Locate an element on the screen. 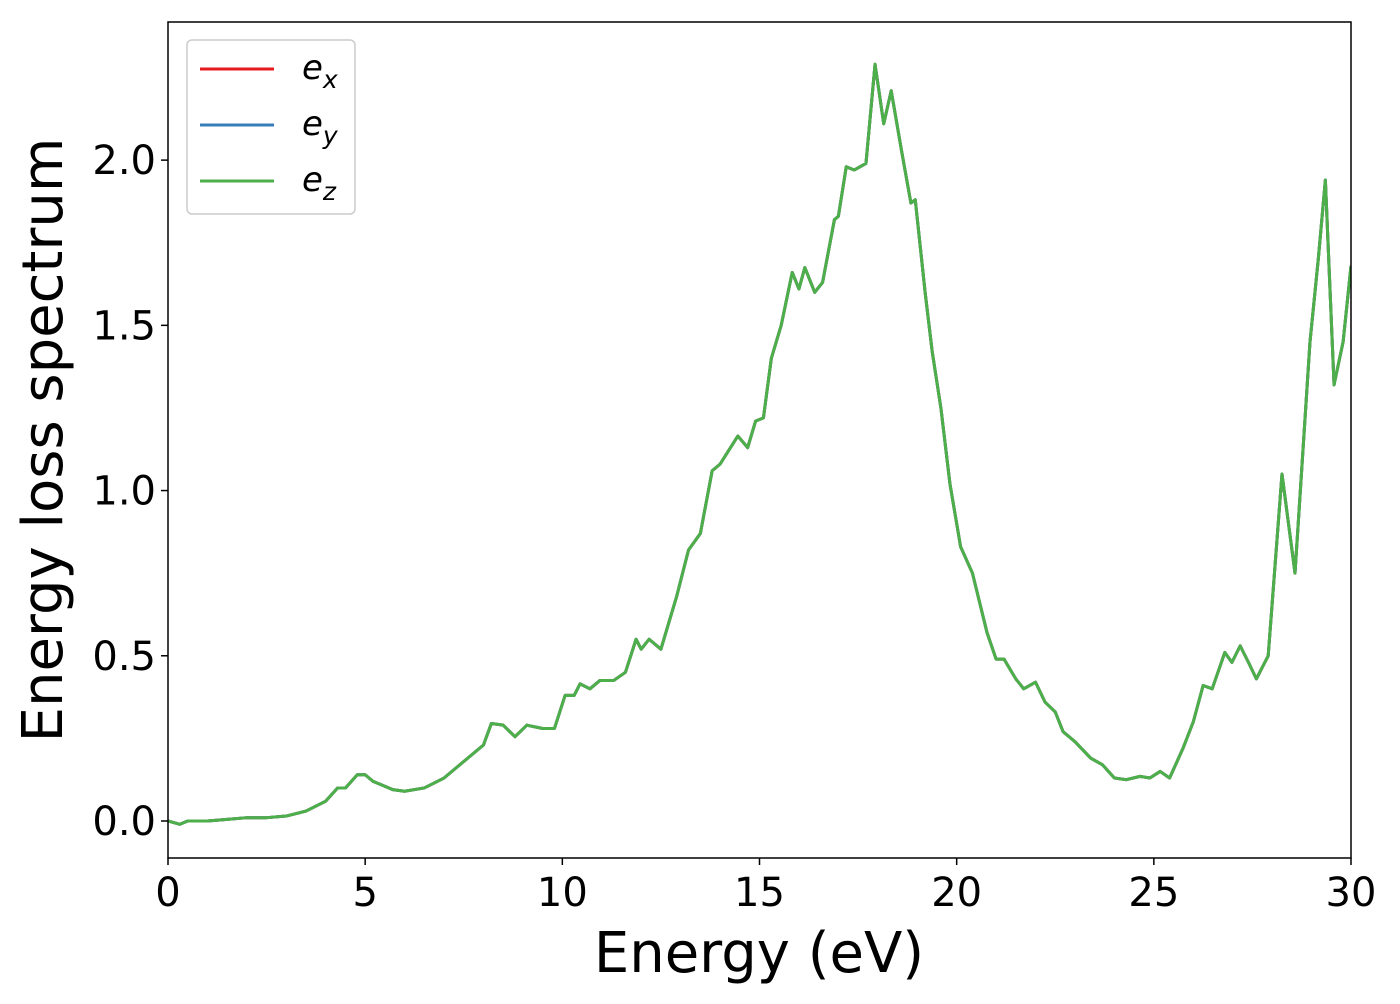 Image resolution: width=1400 pixels, height=1004 pixels. x-tick-label: 20 is located at coordinates (956, 893).